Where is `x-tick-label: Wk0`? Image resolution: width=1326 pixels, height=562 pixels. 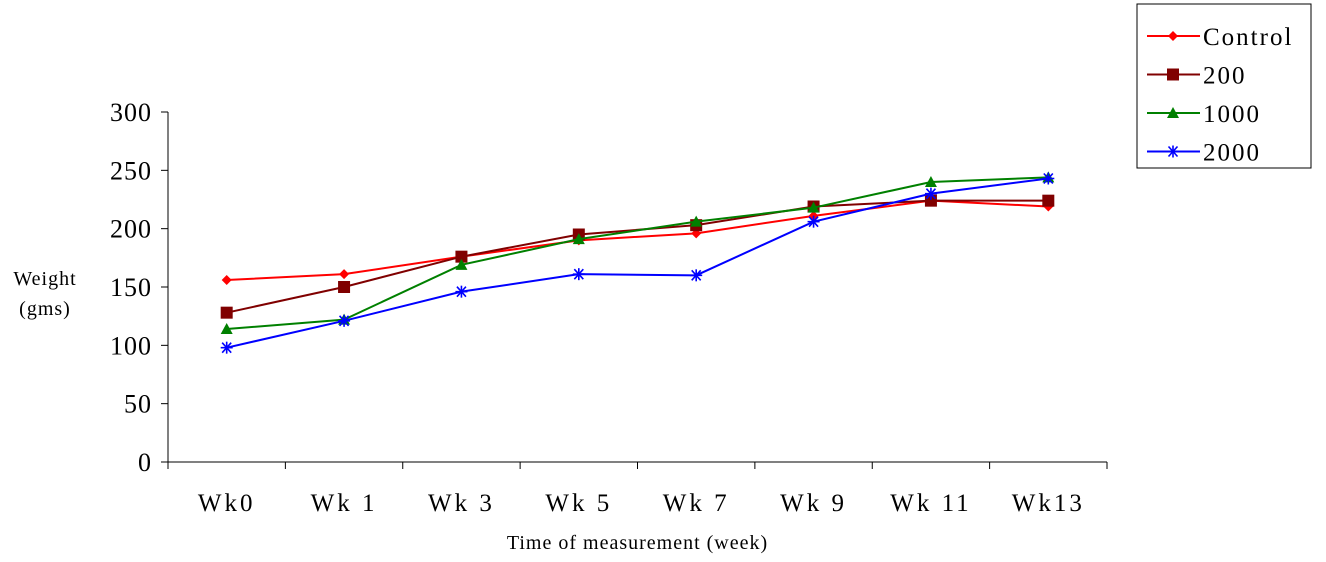 x-tick-label: Wk0 is located at coordinates (227, 503).